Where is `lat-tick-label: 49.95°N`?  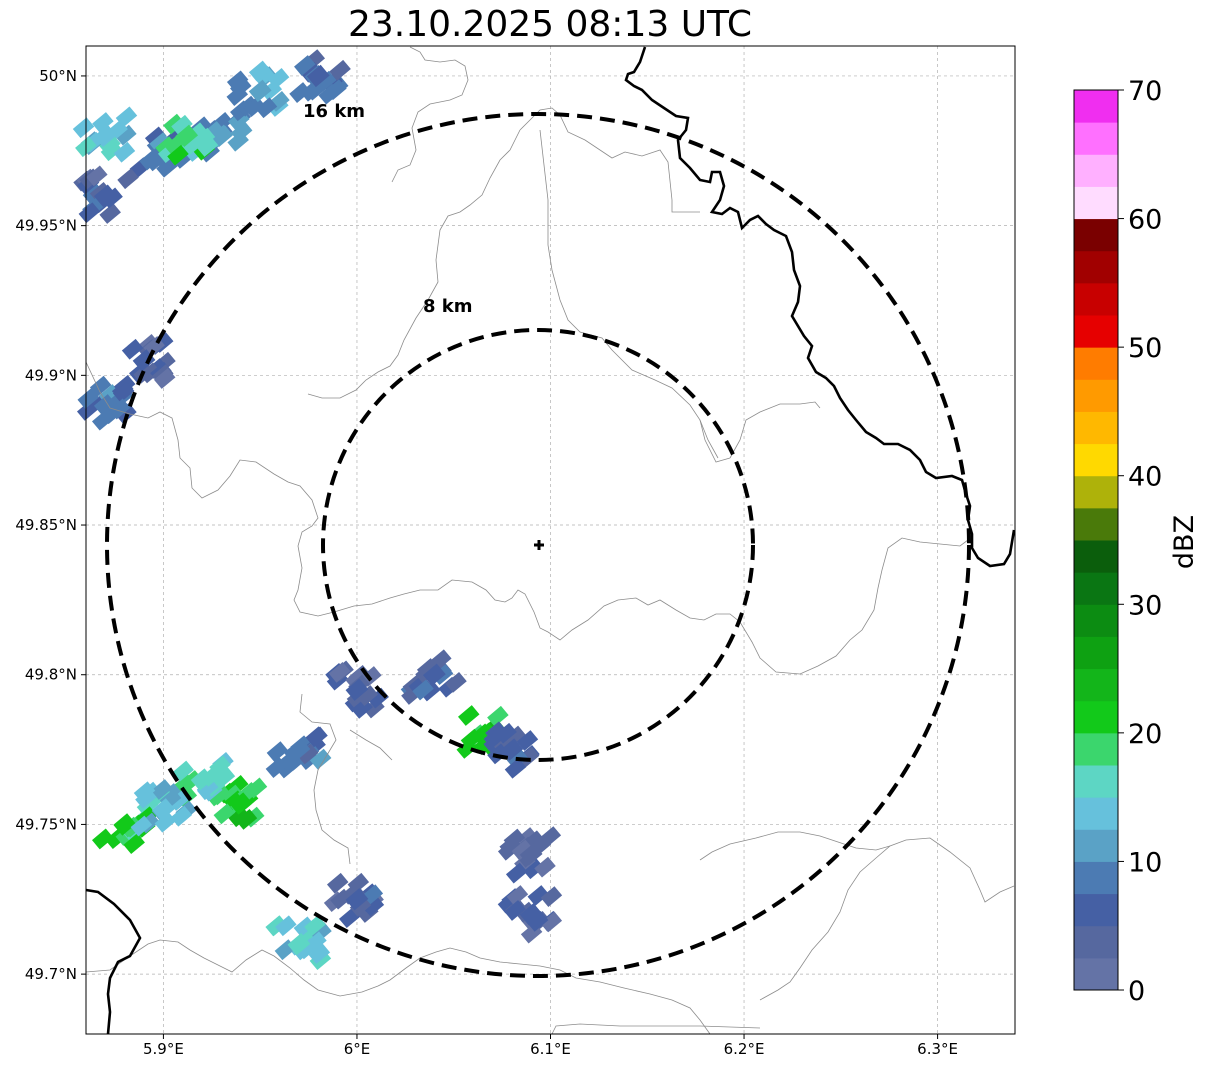
lat-tick-label: 49.95°N is located at coordinates (46, 226).